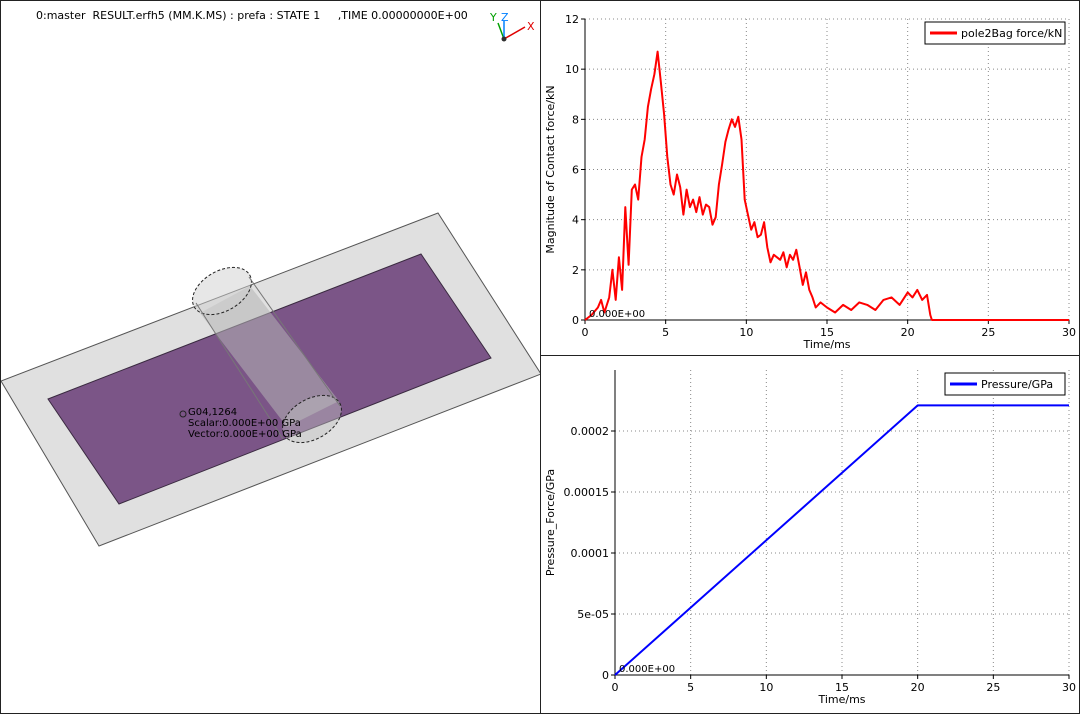 Image resolution: width=1080 pixels, height=714 pixels. Describe the element at coordinates (572, 69) in the screenshot. I see `plot1-y-tick-label: 10` at that location.